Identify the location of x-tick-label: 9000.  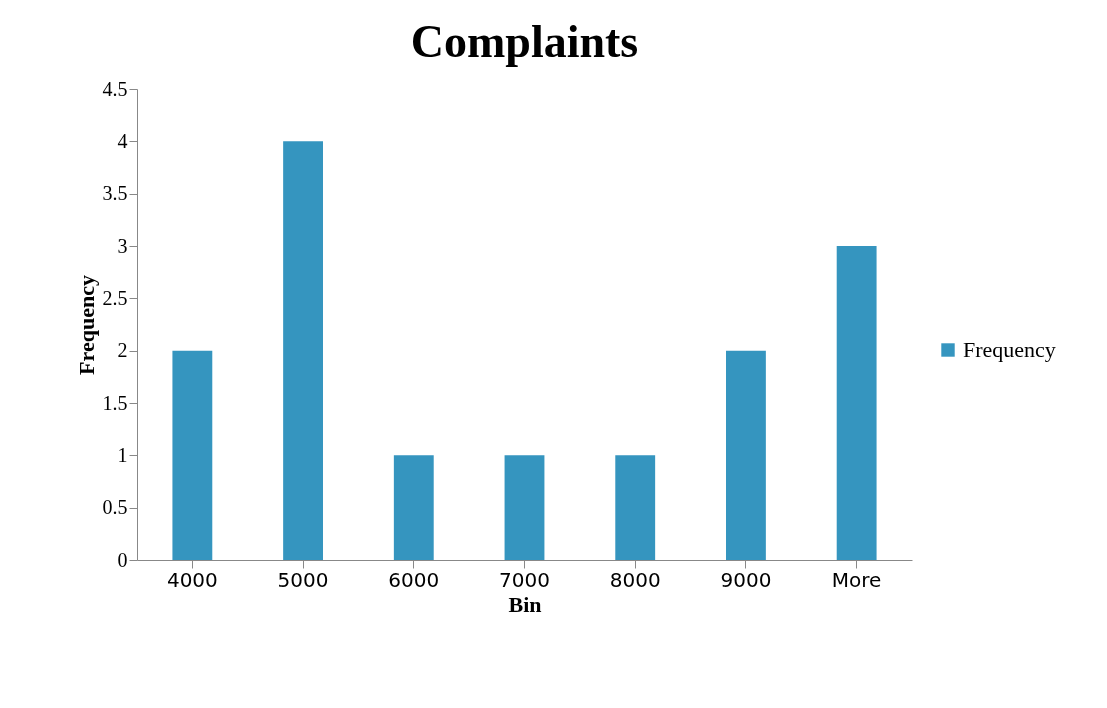
(746, 579).